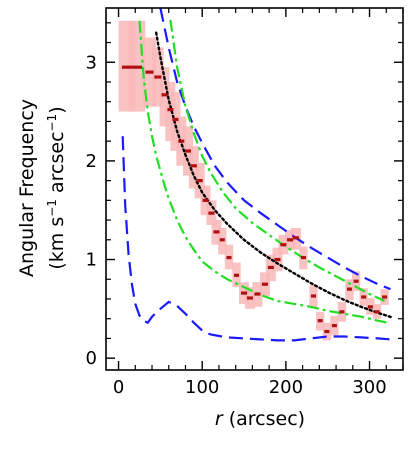 The height and width of the screenshot is (449, 415). I want to click on x-tick-label-1: 100, so click(202, 387).